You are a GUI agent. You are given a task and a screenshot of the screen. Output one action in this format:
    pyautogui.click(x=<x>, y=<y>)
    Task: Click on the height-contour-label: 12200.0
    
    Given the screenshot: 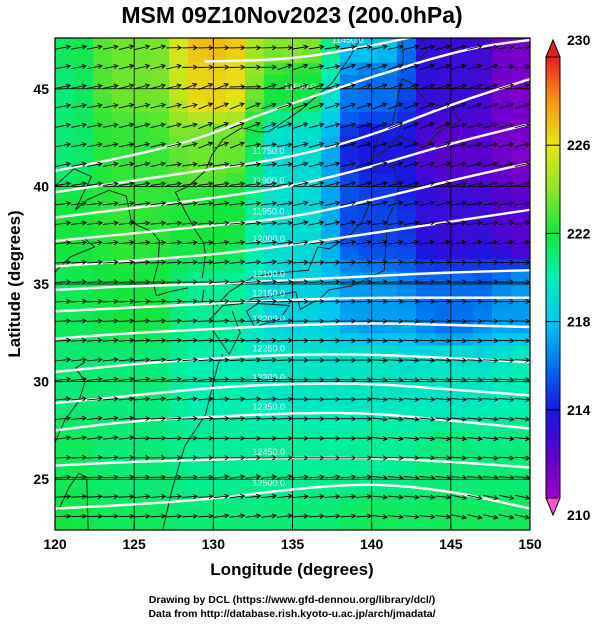 What is the action you would take?
    pyautogui.click(x=269, y=319)
    